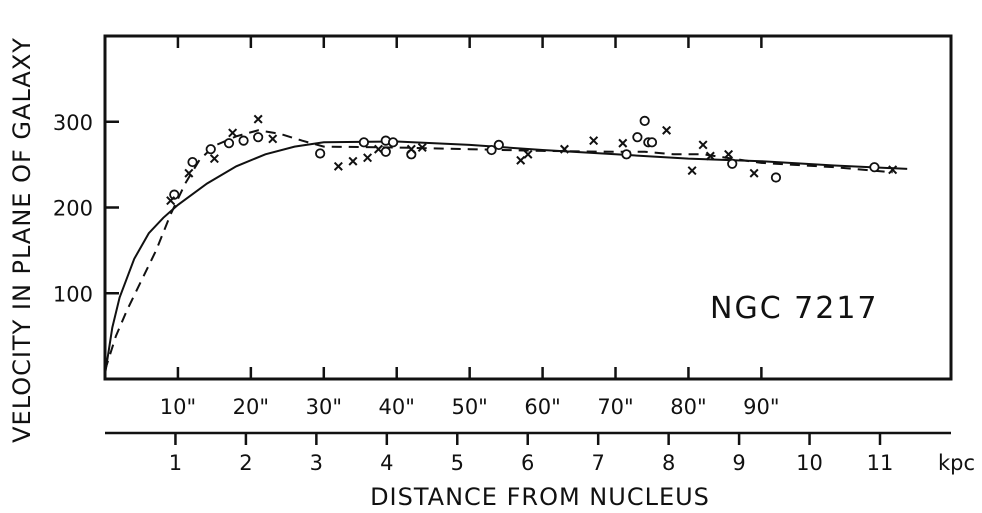 The image size is (982, 513). What do you see at coordinates (73, 294) in the screenshot?
I see `y-tick-label: 100` at bounding box center [73, 294].